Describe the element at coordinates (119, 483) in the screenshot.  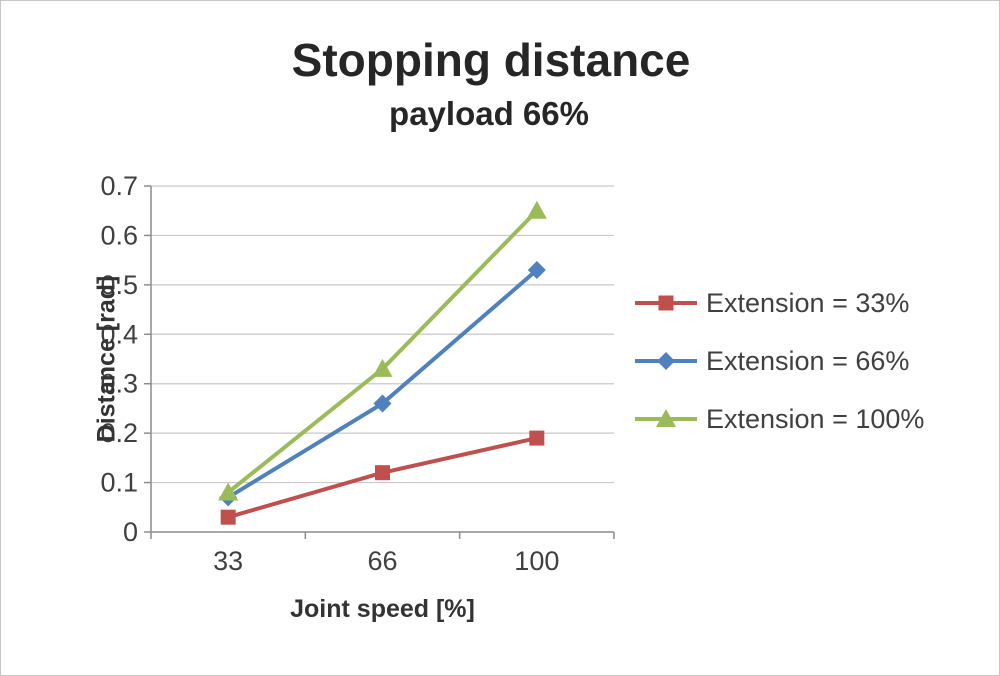
I see `y-tick-label: 0.1` at that location.